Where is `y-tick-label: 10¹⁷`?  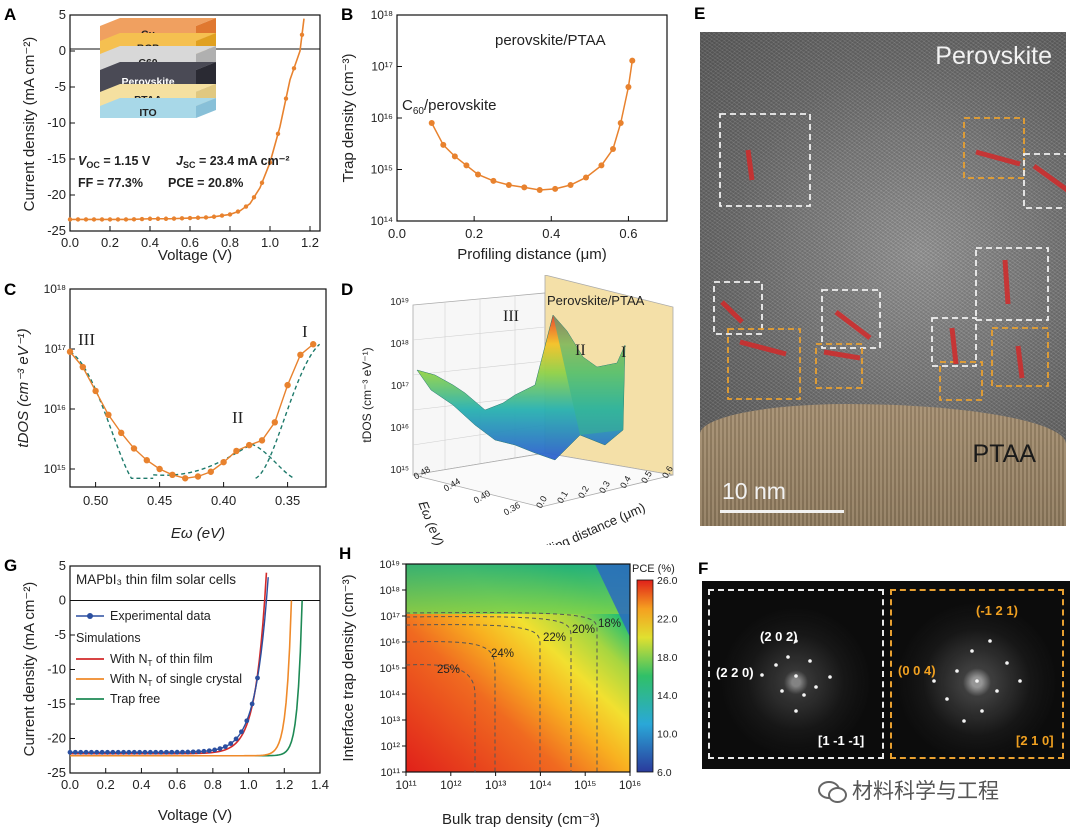
y-tick-label: 10¹⁷ is located at coordinates (390, 617).